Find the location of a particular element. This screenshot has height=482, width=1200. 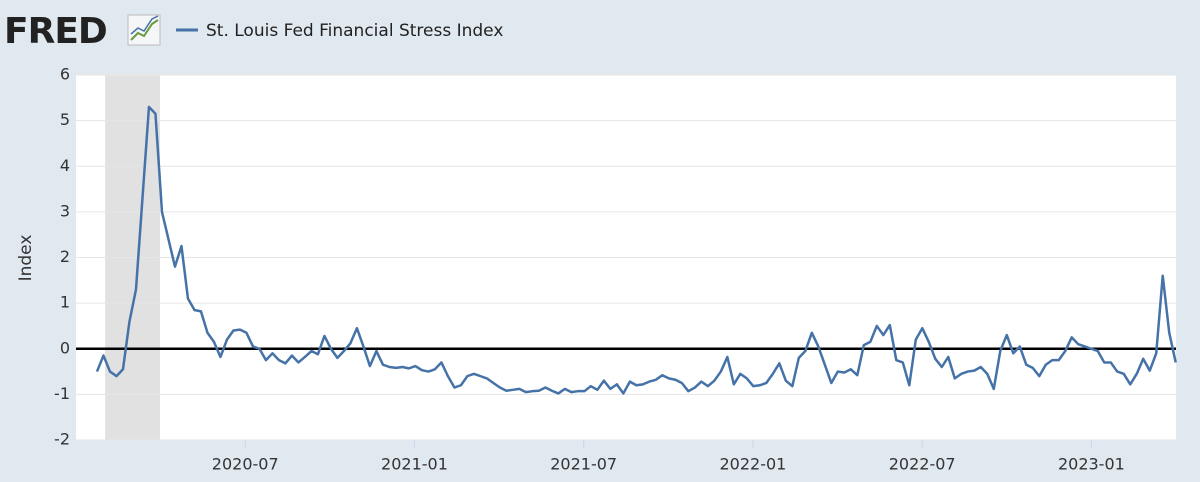

logo-icon is located at coordinates (144, 30).